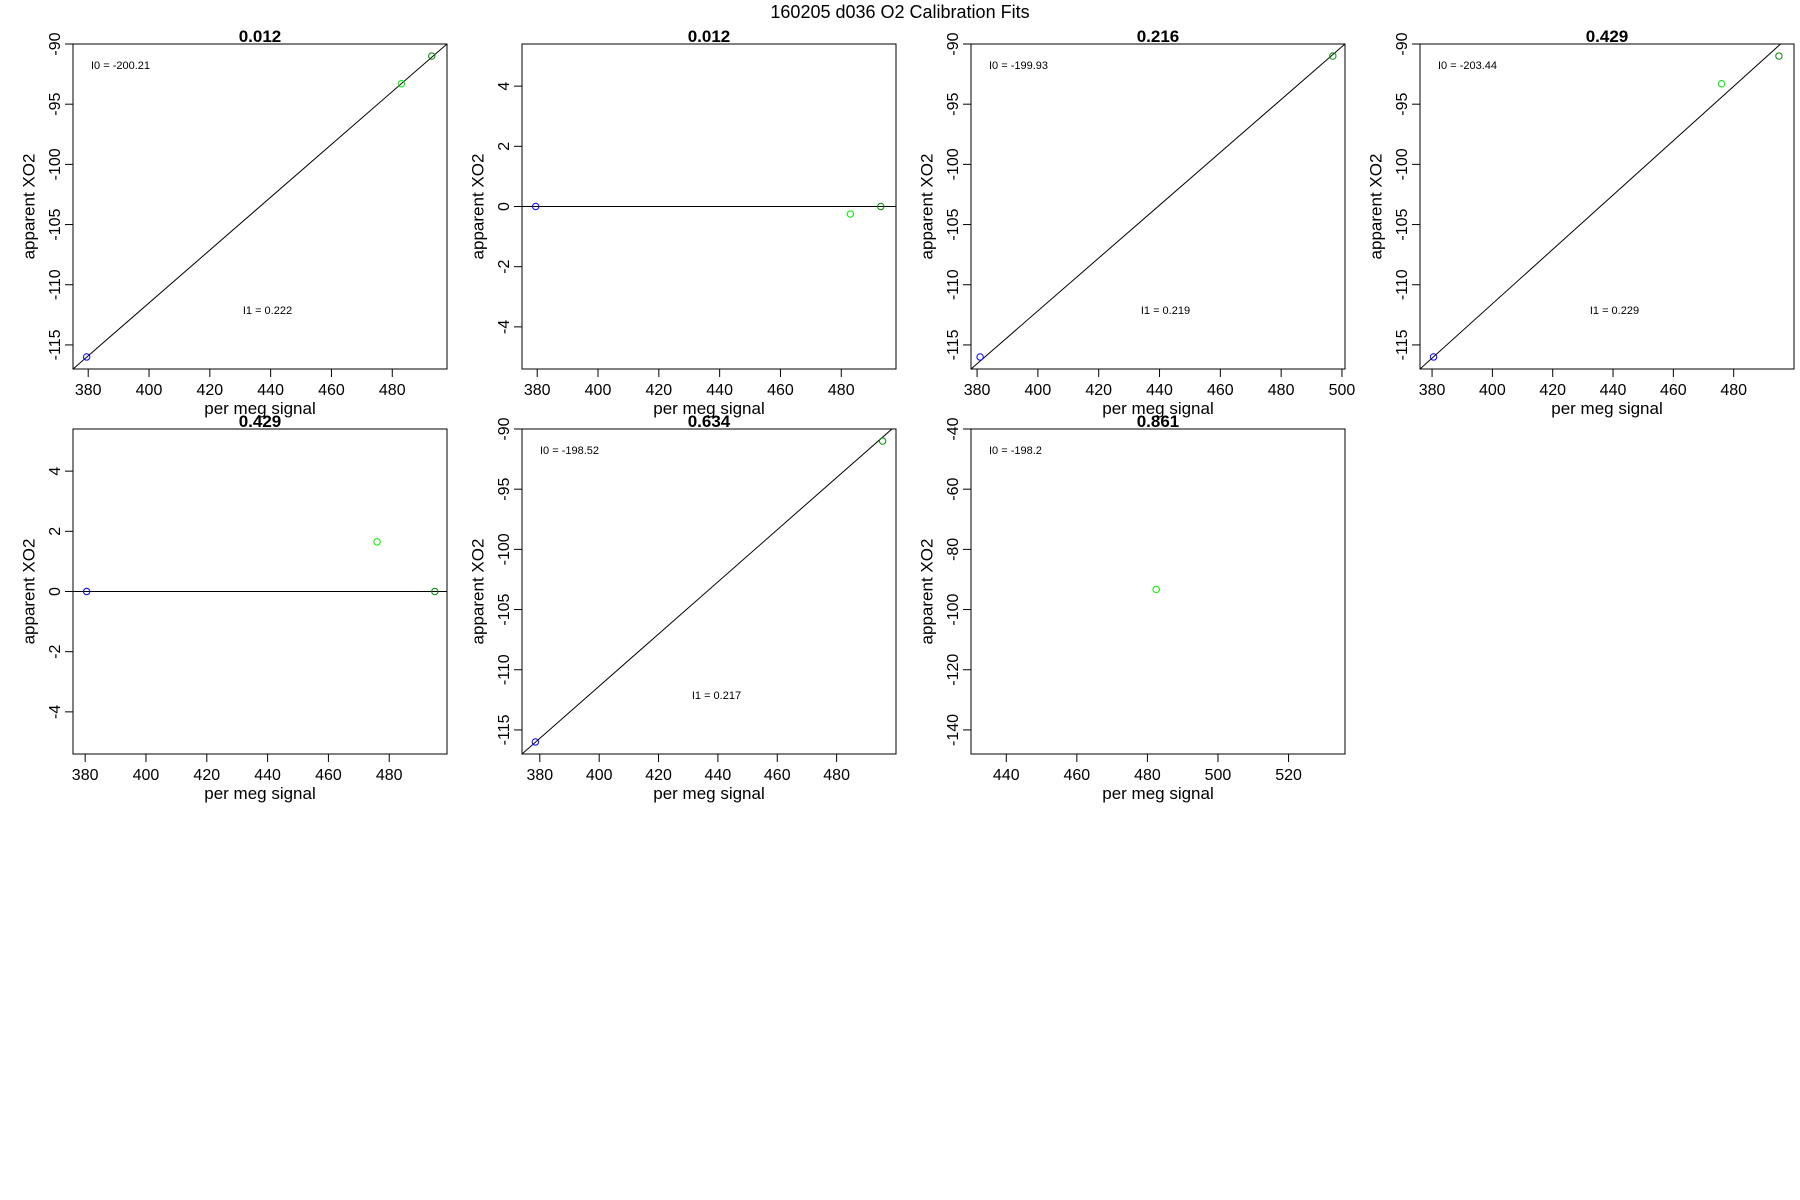 This screenshot has width=1800, height=1200. Describe the element at coordinates (1614, 311) in the screenshot. I see `fit-annotation: I1 = 0.229` at that location.